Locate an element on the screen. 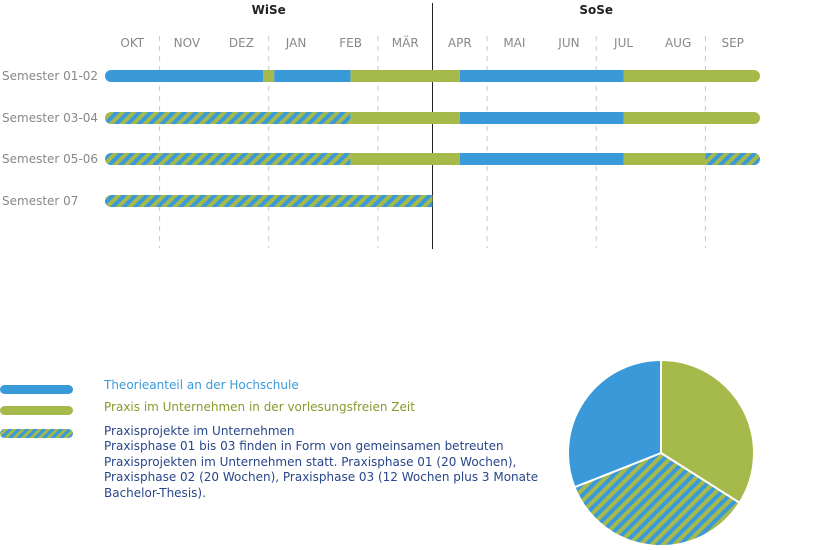 The image size is (819, 550). legend-swatch-practice is located at coordinates (36, 410).